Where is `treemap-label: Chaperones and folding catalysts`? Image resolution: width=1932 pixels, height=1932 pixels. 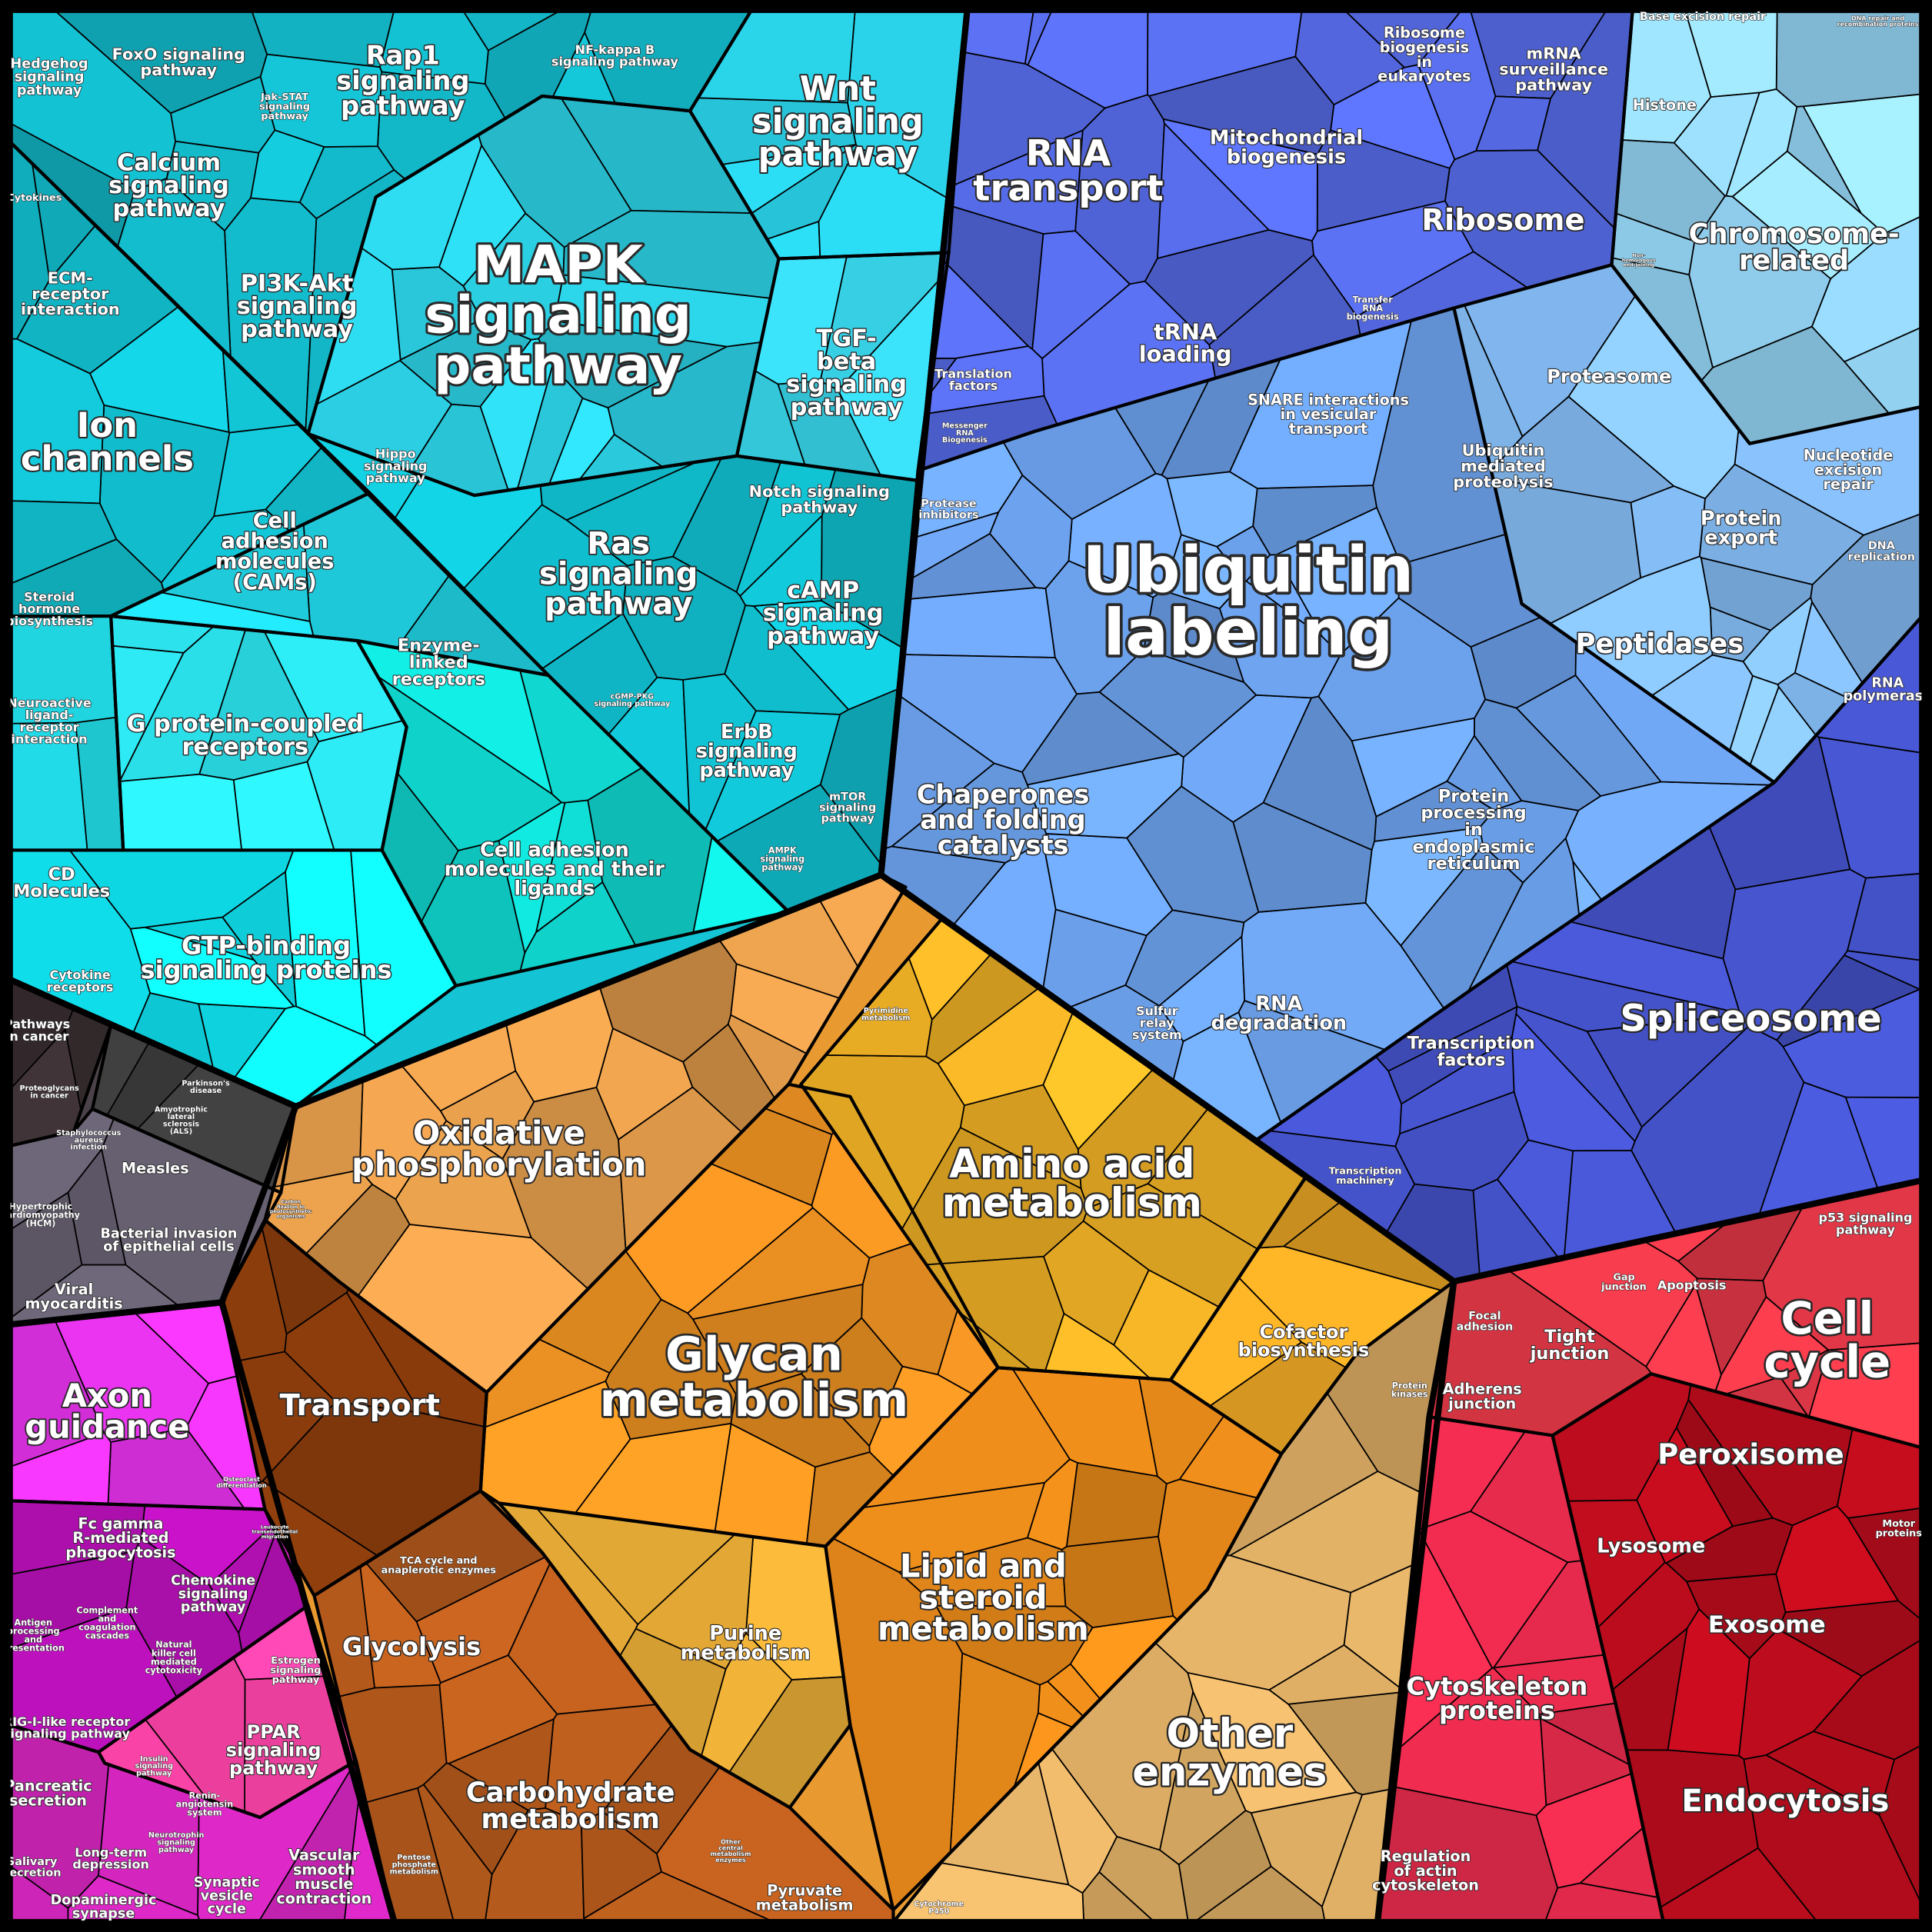
treemap-label: Chaperones and folding catalysts is located at coordinates (1003, 820).